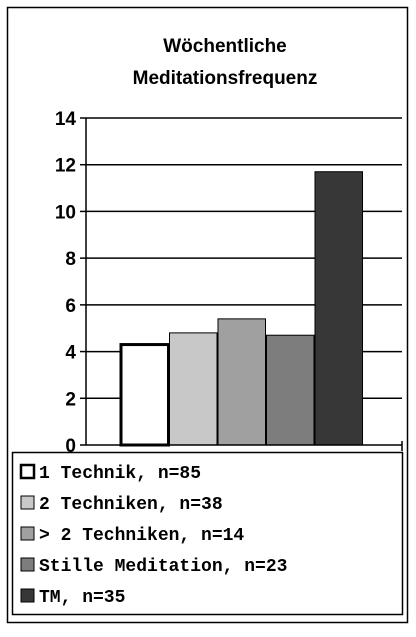 Image resolution: width=416 pixels, height=637 pixels. I want to click on legend-label-5: TM, n=35, so click(82, 598).